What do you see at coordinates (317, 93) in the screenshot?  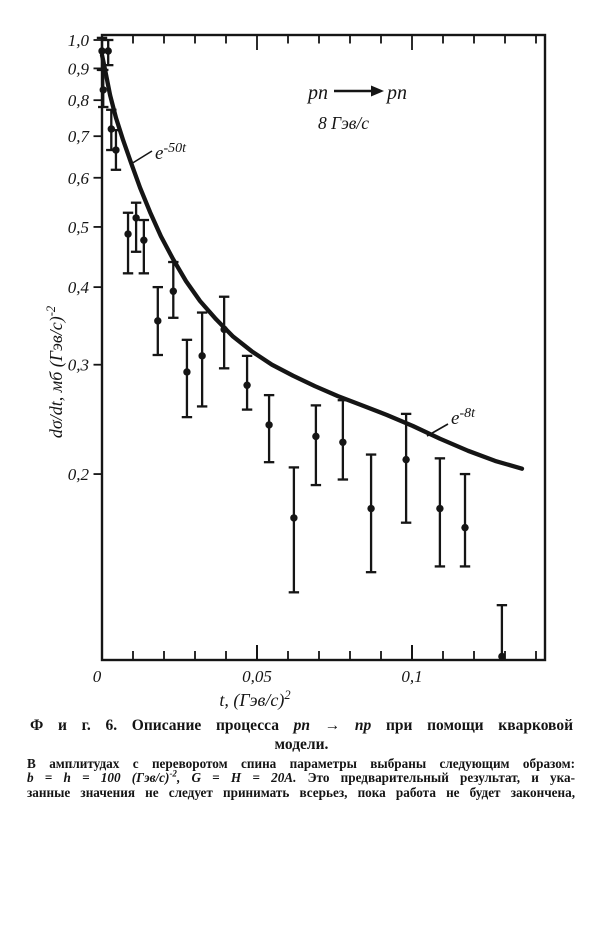 I see `reaction-label-left: pn` at bounding box center [317, 93].